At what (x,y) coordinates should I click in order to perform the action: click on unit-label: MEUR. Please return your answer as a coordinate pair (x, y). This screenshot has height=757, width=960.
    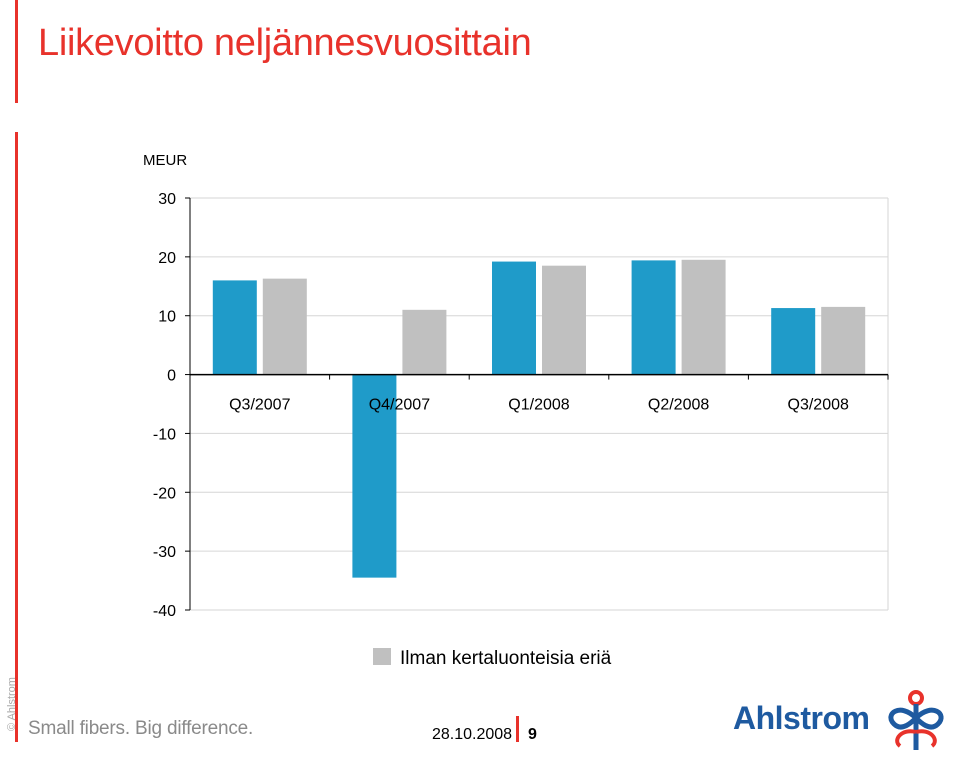
    Looking at the image, I should click on (165, 160).